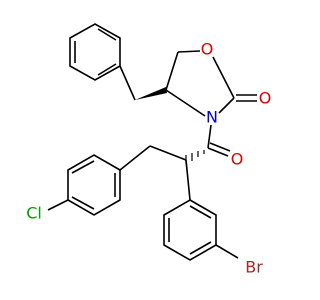 This screenshot has width=320, height=300. What do you see at coordinates (254, 267) in the screenshot?
I see `atom-label: Br` at bounding box center [254, 267].